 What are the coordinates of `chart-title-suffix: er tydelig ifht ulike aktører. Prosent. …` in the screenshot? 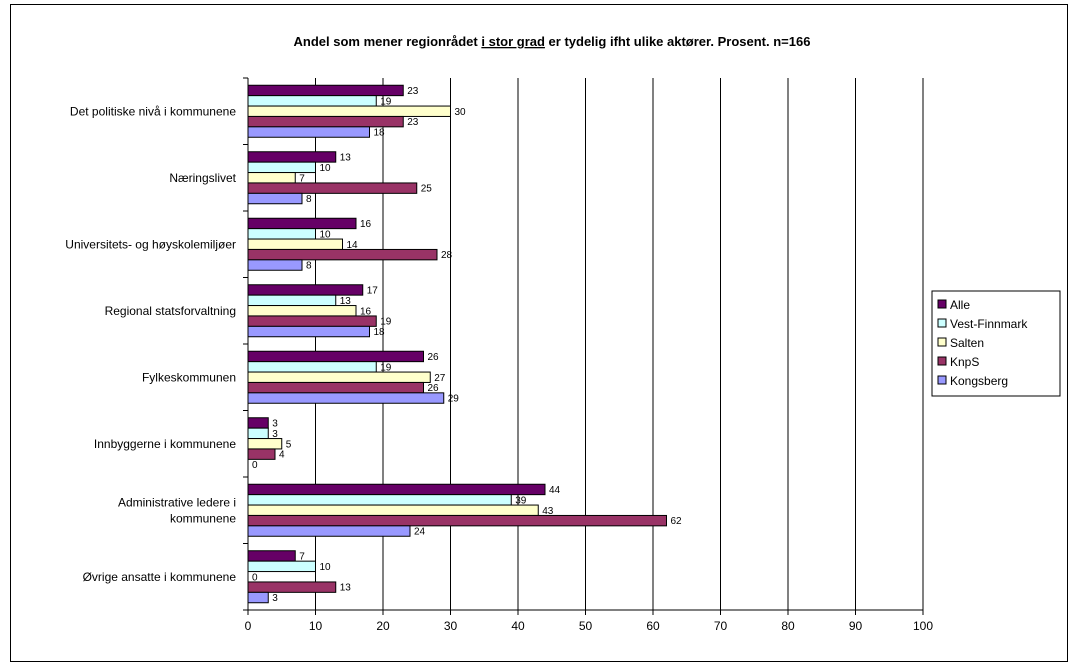 It's located at (678, 41).